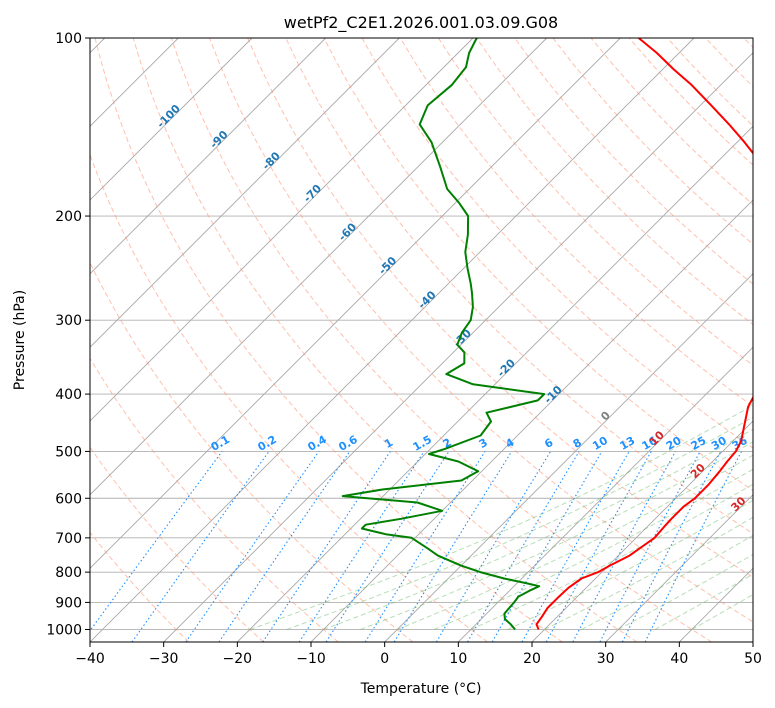  I want to click on y-tick-label: 200, so click(68, 217).